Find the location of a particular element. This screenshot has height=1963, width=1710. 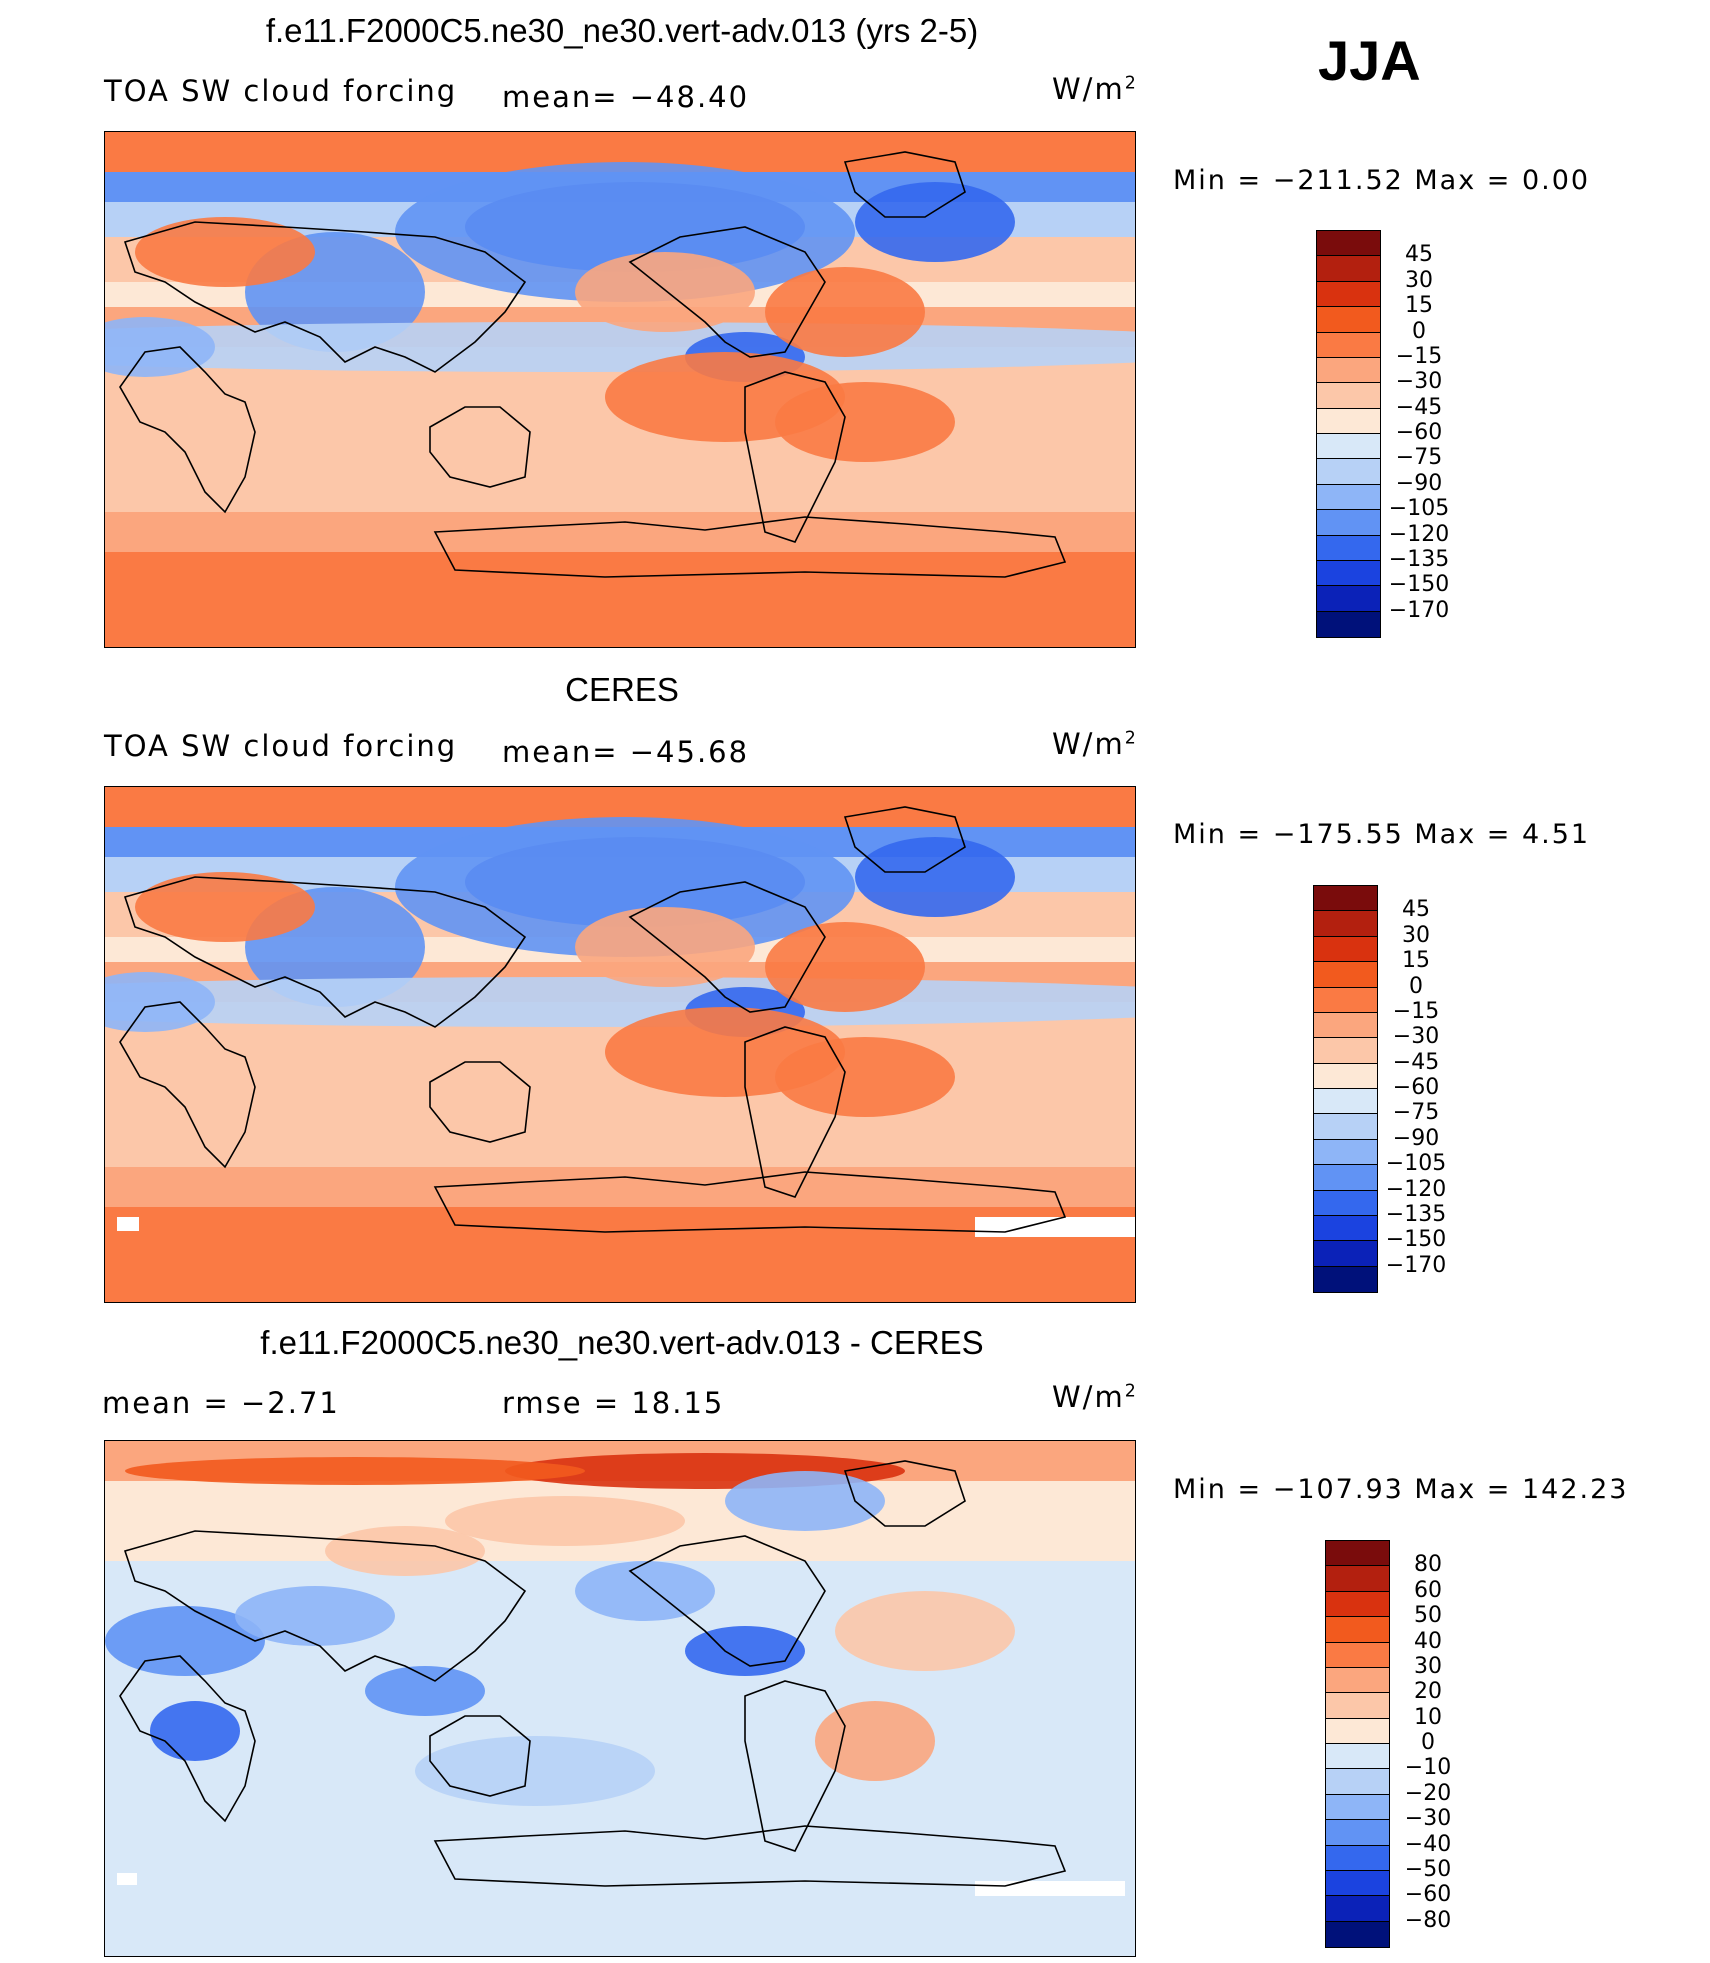

panel-3-colorbar is located at coordinates (1357, 1744).